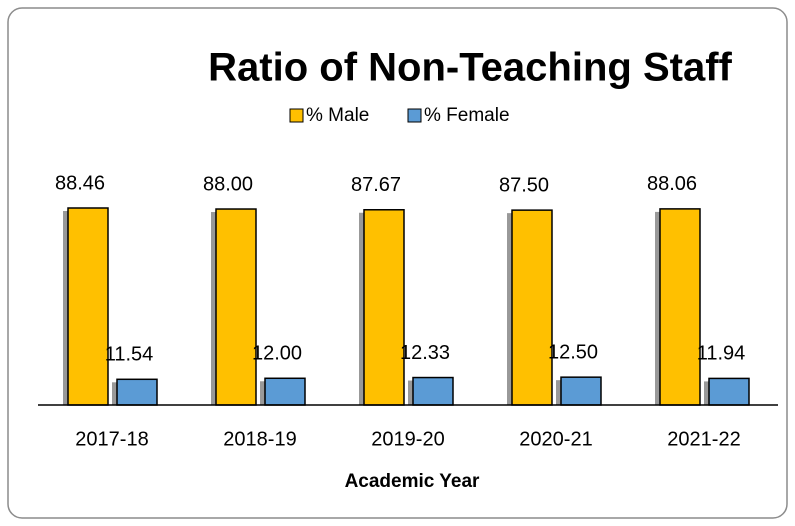 This screenshot has height=526, width=795. Describe the element at coordinates (703, 439) in the screenshot. I see `x-tick-label: 2021-22` at that location.